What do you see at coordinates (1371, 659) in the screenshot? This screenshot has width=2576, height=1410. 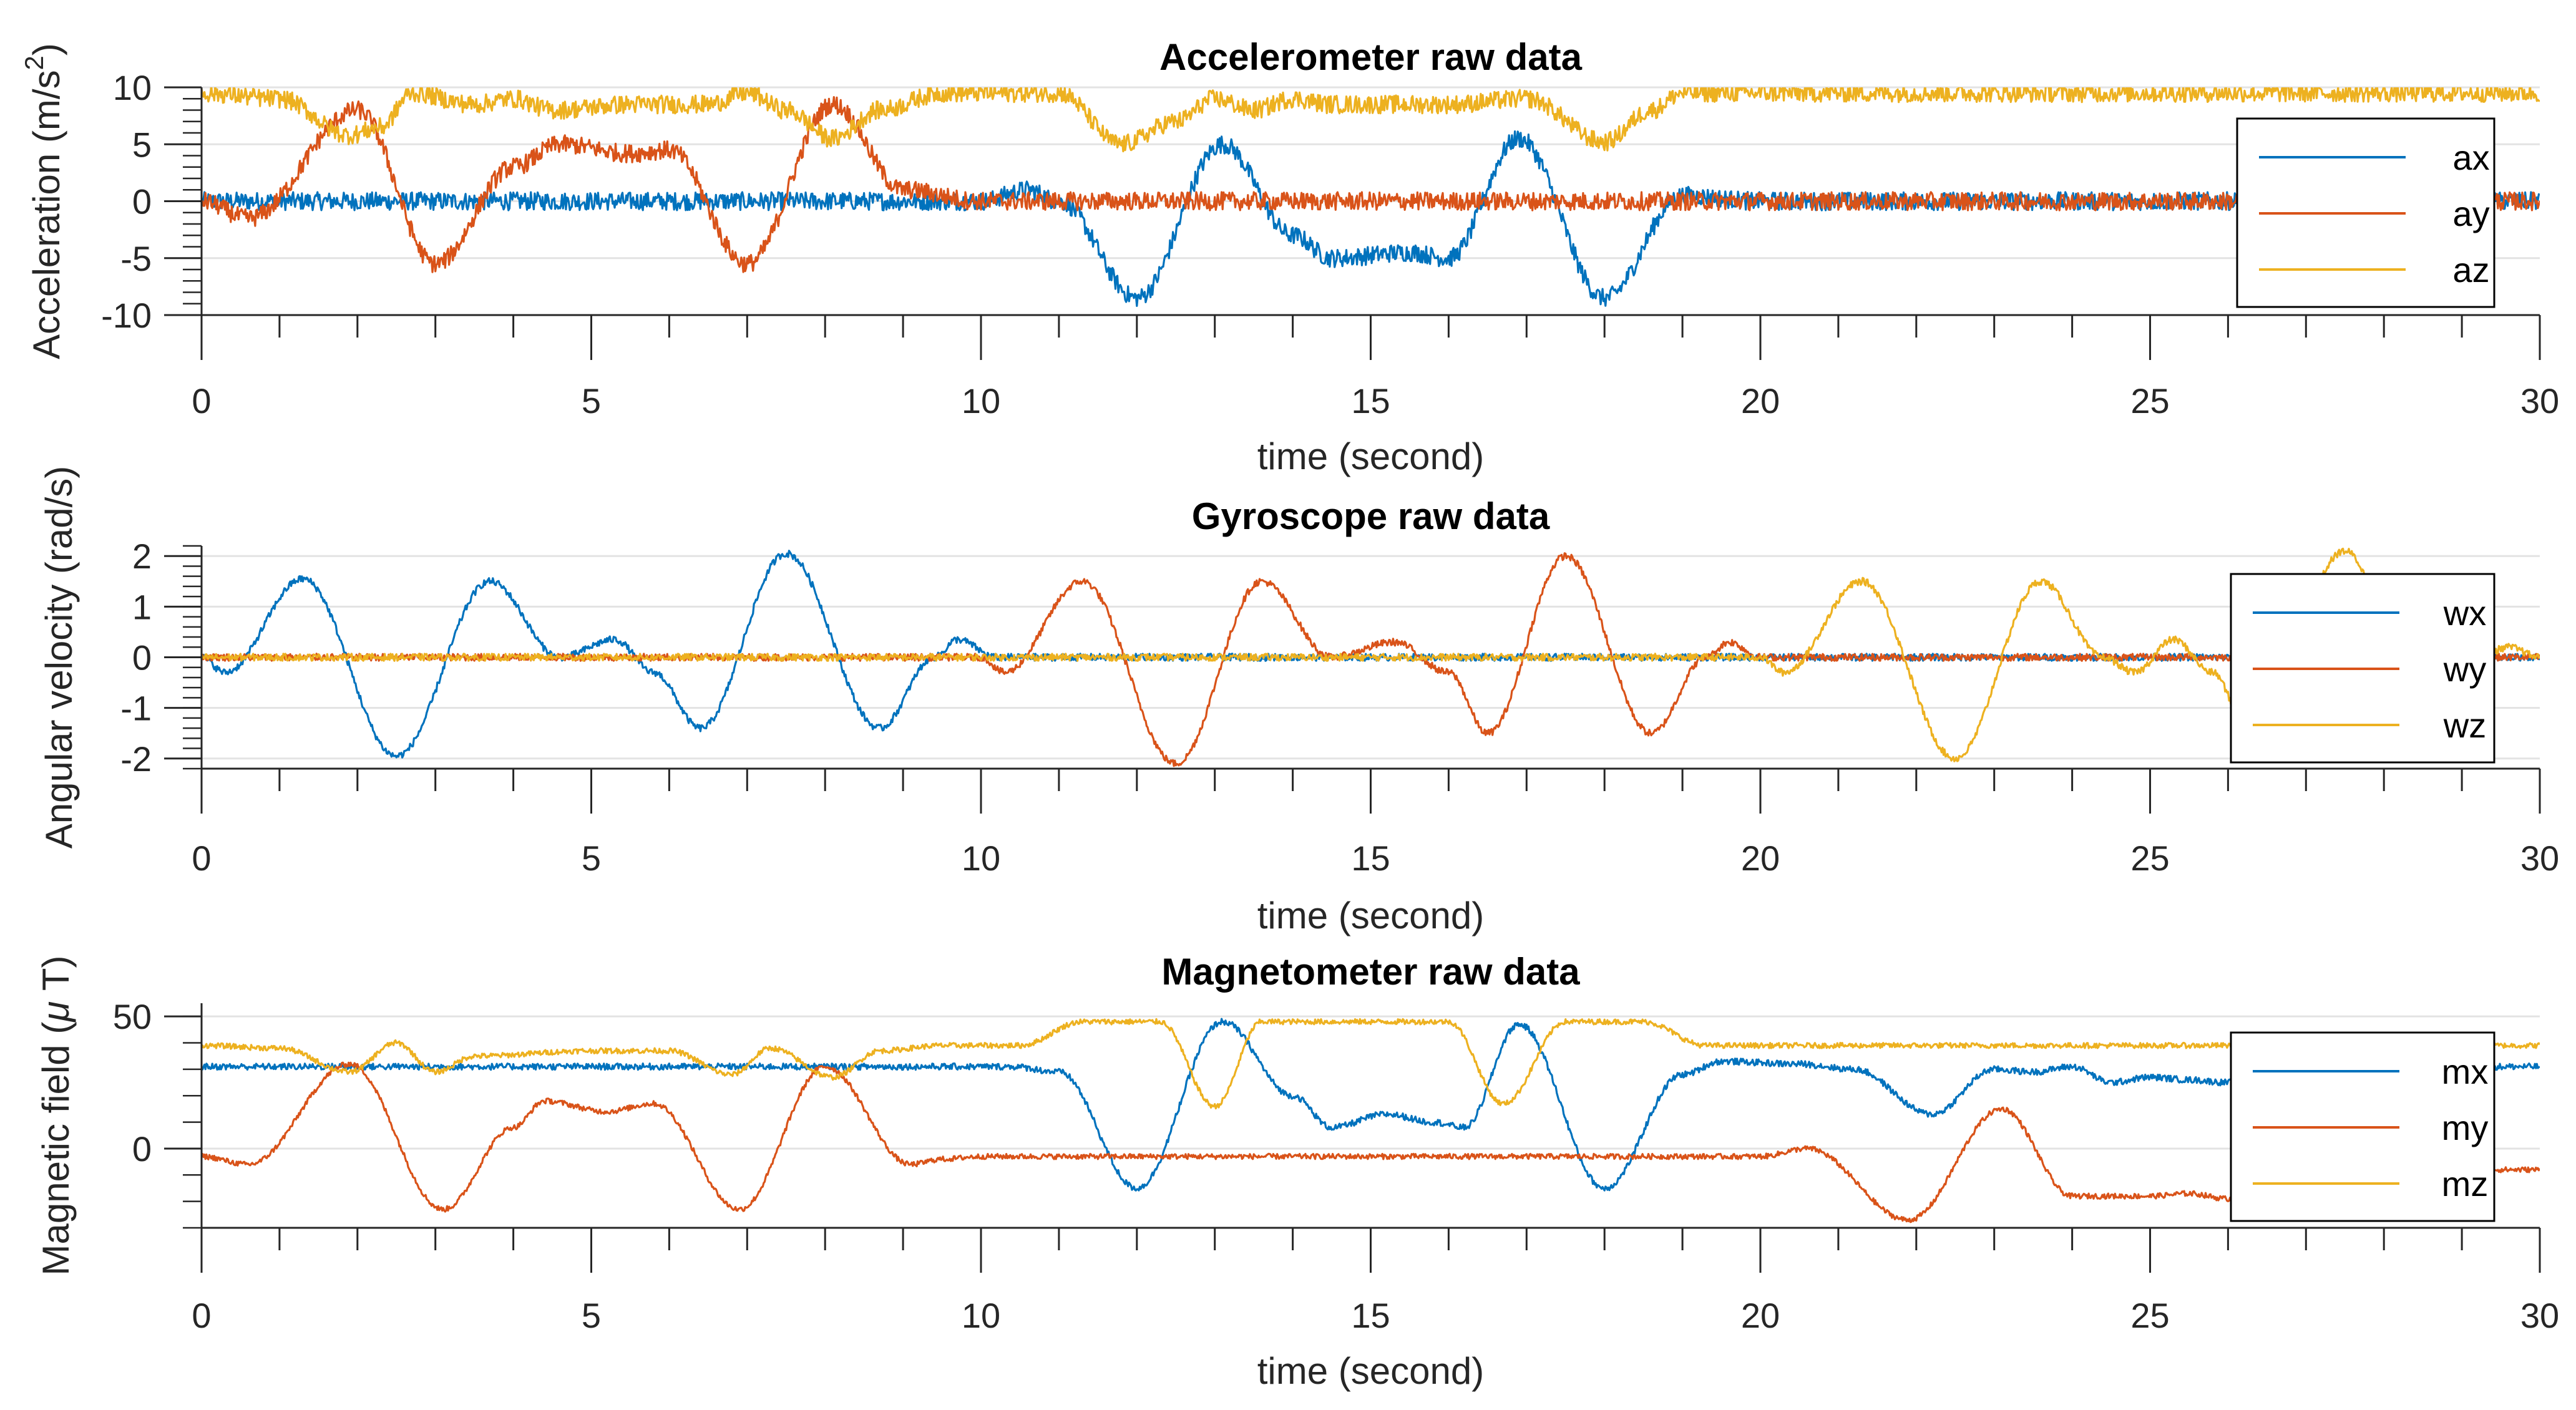 I see `series-line-wy` at bounding box center [1371, 659].